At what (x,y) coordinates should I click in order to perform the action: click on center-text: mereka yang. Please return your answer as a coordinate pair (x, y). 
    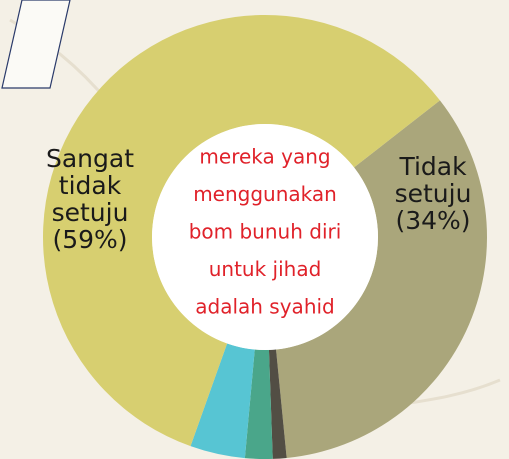
    Looking at the image, I should click on (264, 157).